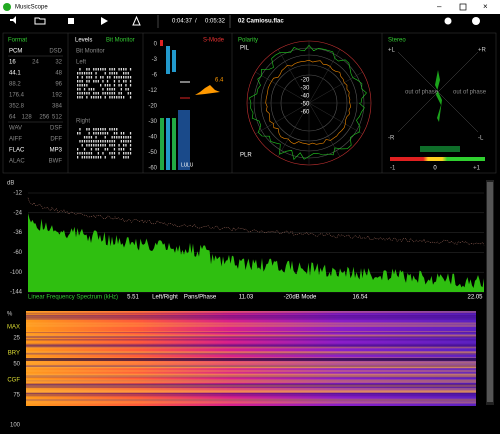  What do you see at coordinates (437, 106) in the screenshot?
I see `stereo-scope` at bounding box center [437, 106].